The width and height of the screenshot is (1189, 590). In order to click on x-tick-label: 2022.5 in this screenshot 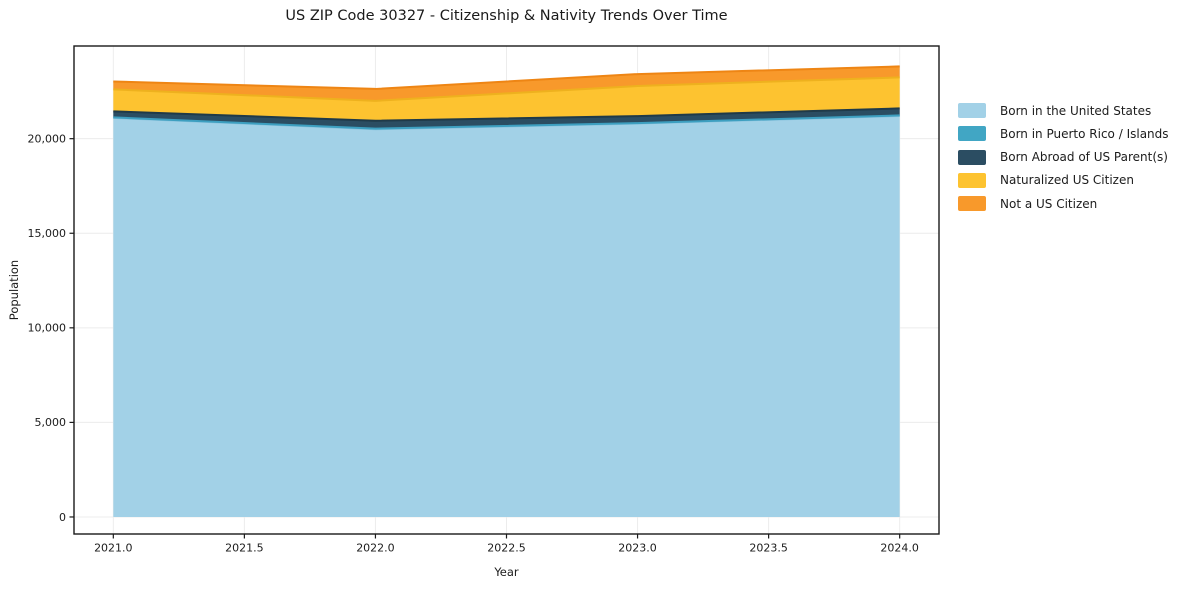, I will do `click(506, 548)`.